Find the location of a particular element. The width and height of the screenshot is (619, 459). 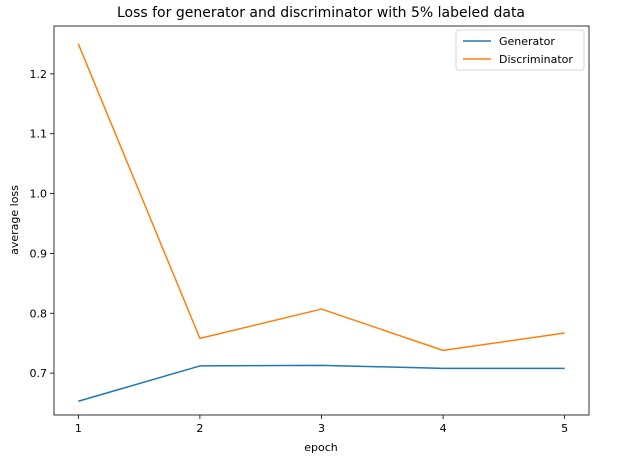

series-line-generator is located at coordinates (321, 383).